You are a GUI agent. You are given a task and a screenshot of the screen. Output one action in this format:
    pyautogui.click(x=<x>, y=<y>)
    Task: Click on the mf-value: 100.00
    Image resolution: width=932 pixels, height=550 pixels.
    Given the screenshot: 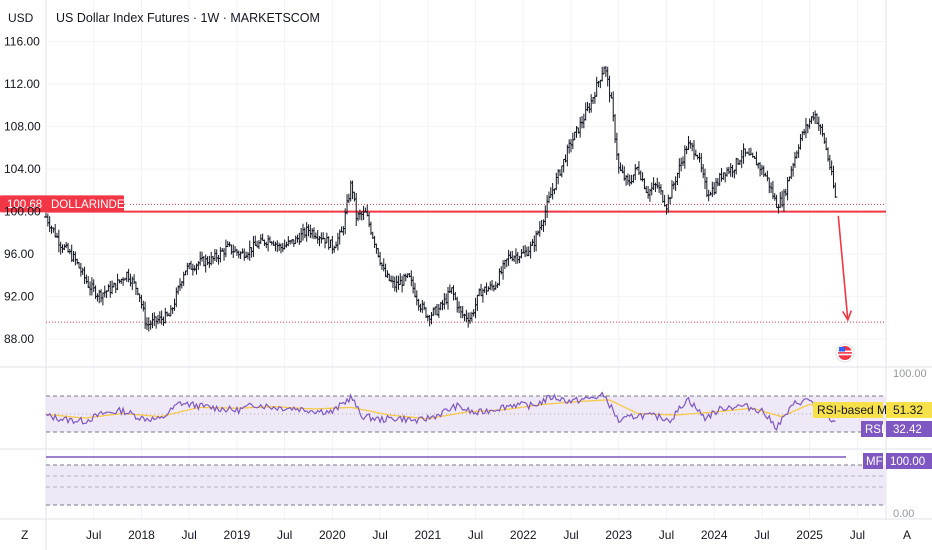 What is the action you would take?
    pyautogui.click(x=907, y=462)
    